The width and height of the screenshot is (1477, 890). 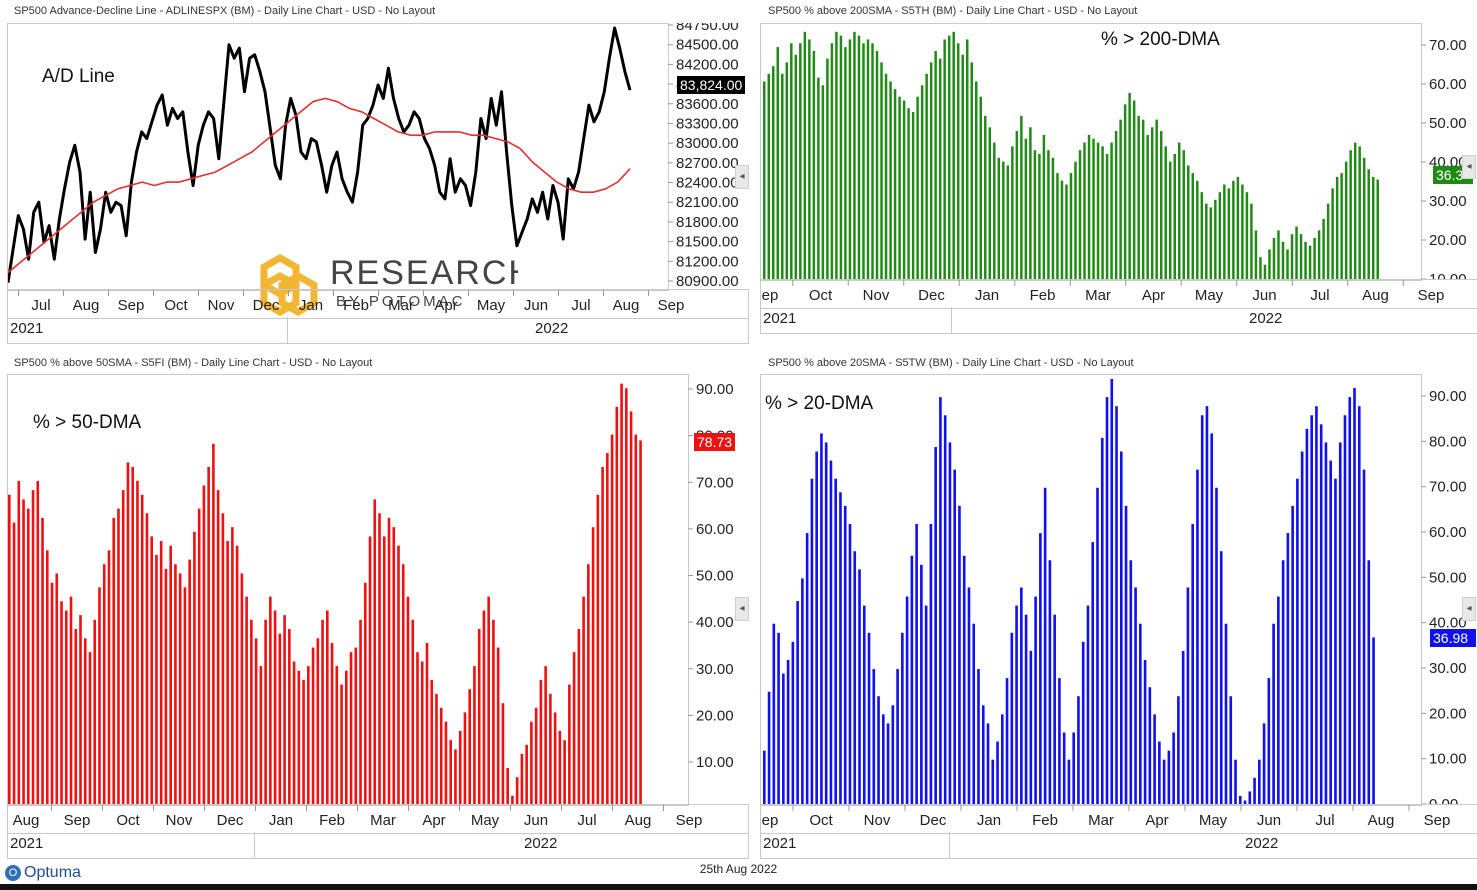 I want to click on y-tick-label: 84750.00, so click(x=707, y=28).